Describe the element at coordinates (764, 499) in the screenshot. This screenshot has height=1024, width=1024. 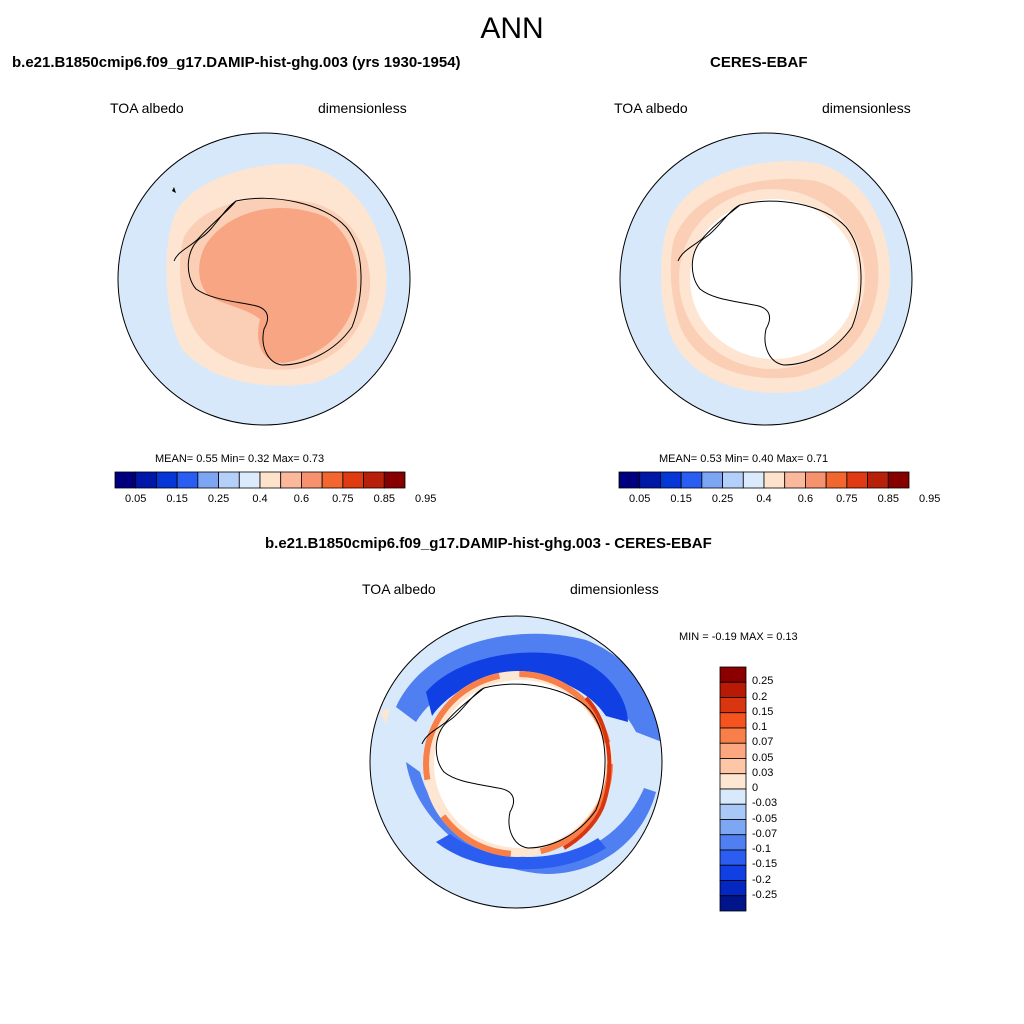
I see `obs-colorbar-label: 0.4` at that location.